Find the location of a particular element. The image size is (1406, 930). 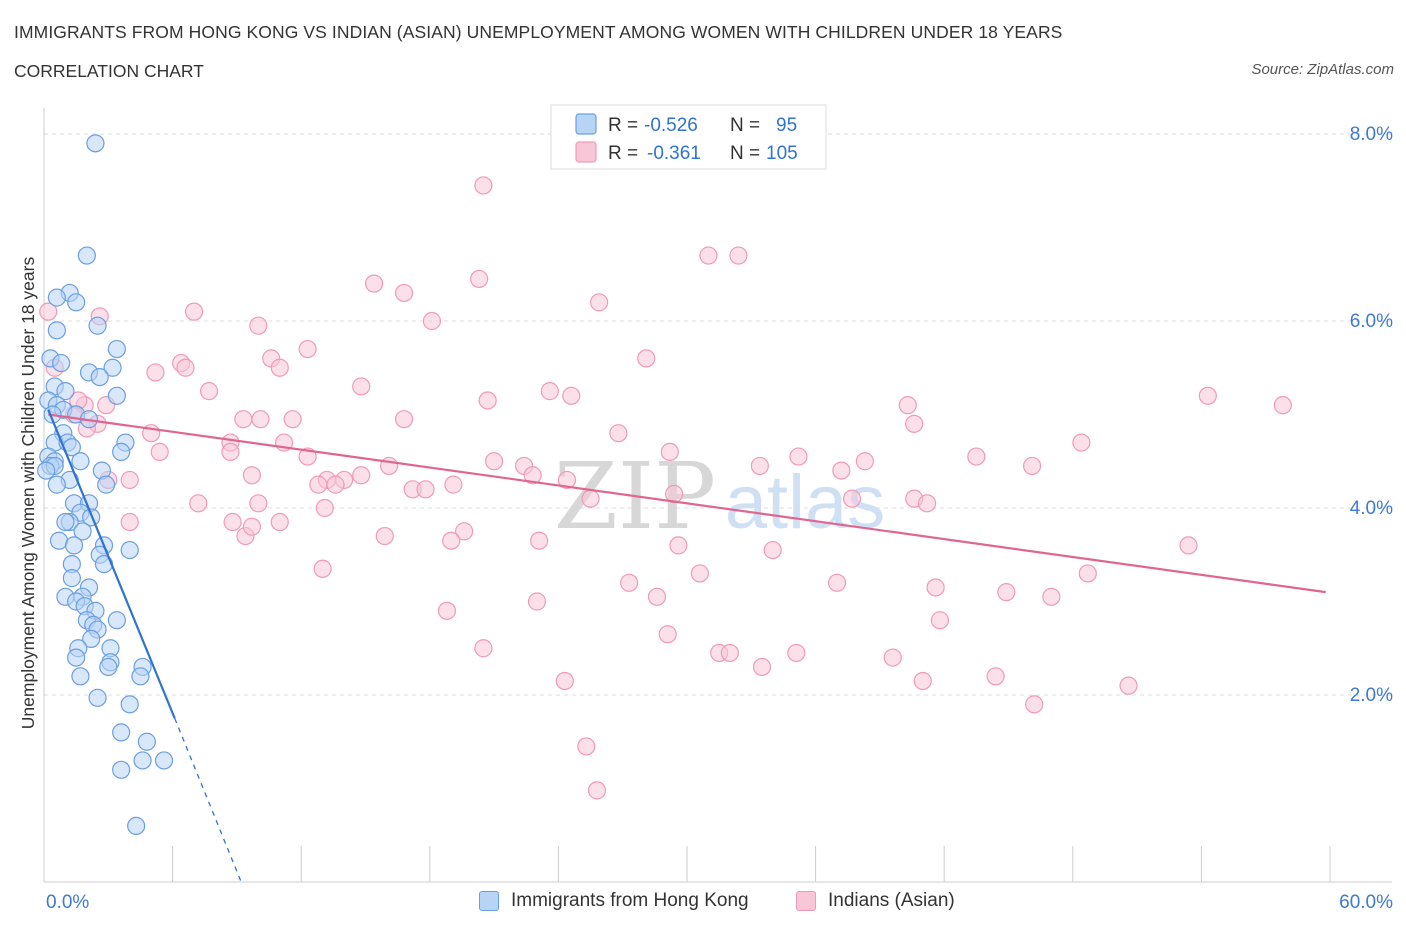

legend-item-hong-kong: Immigrants from Hong Kong is located at coordinates (614, 901).